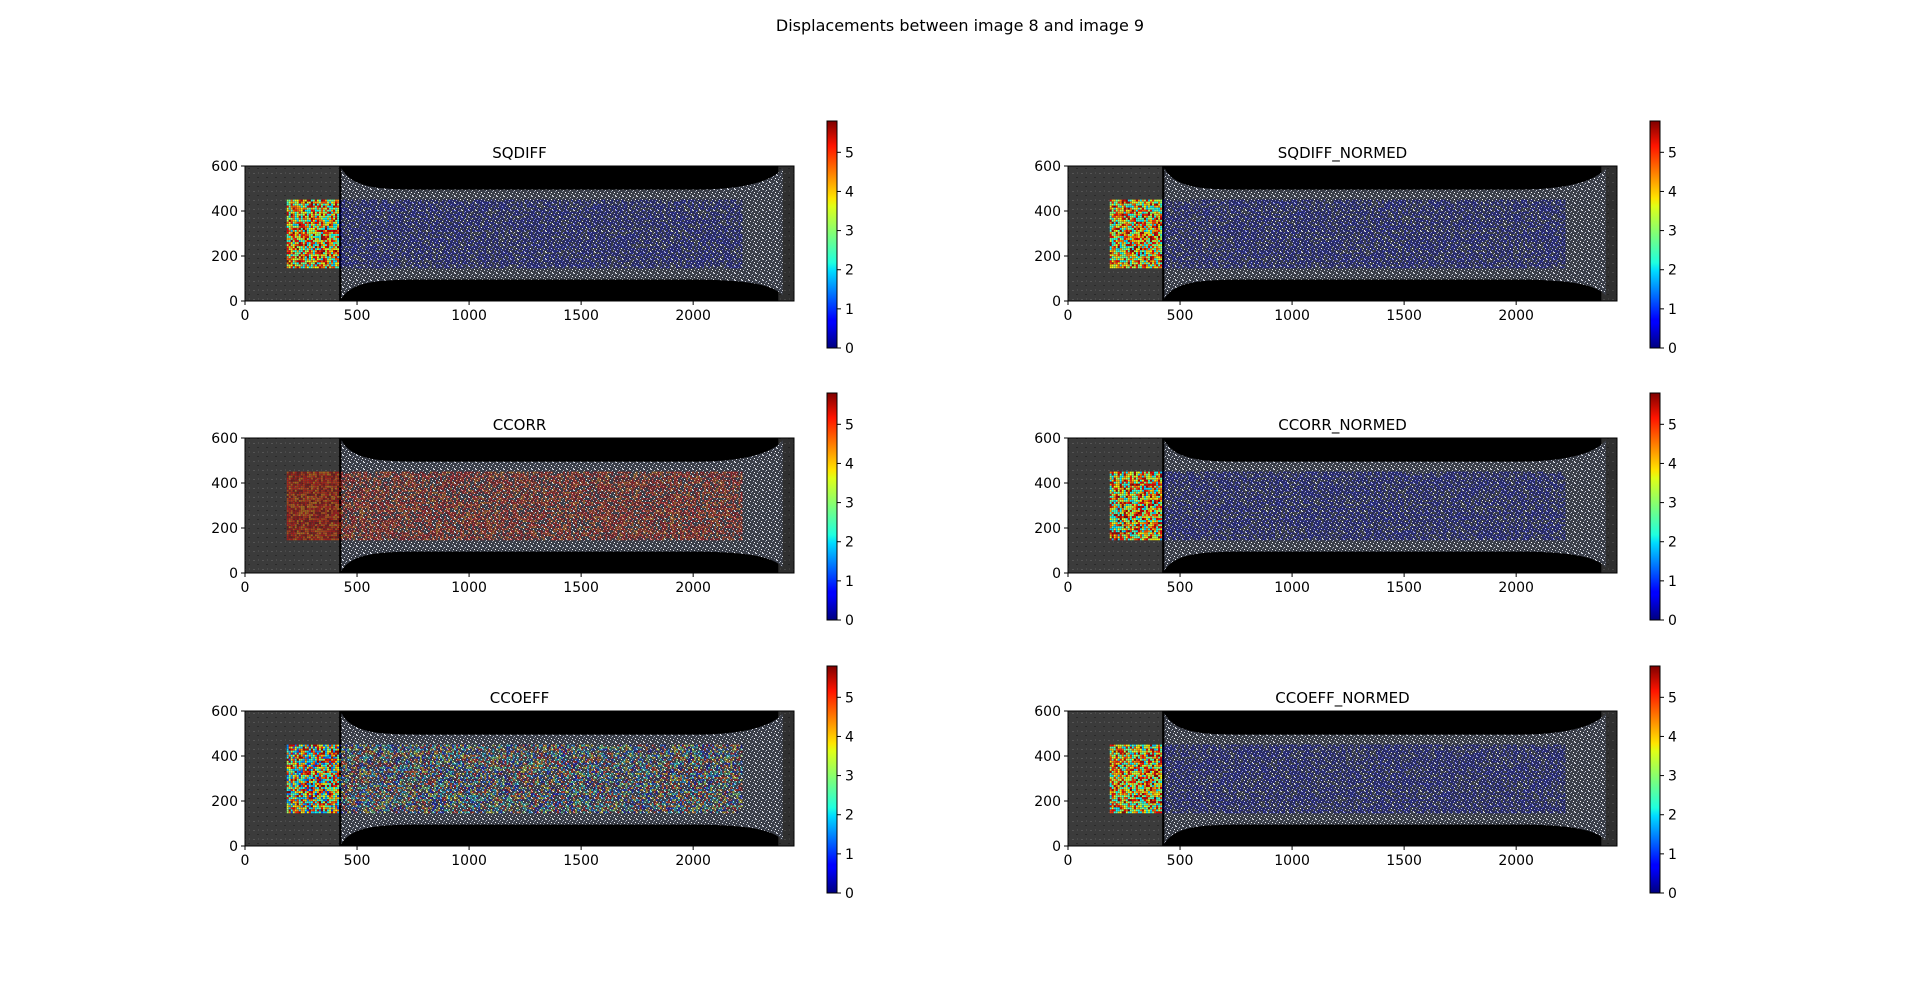  Describe the element at coordinates (1342, 425) in the screenshot. I see `subplot-title: CCORR_NORMED` at that location.